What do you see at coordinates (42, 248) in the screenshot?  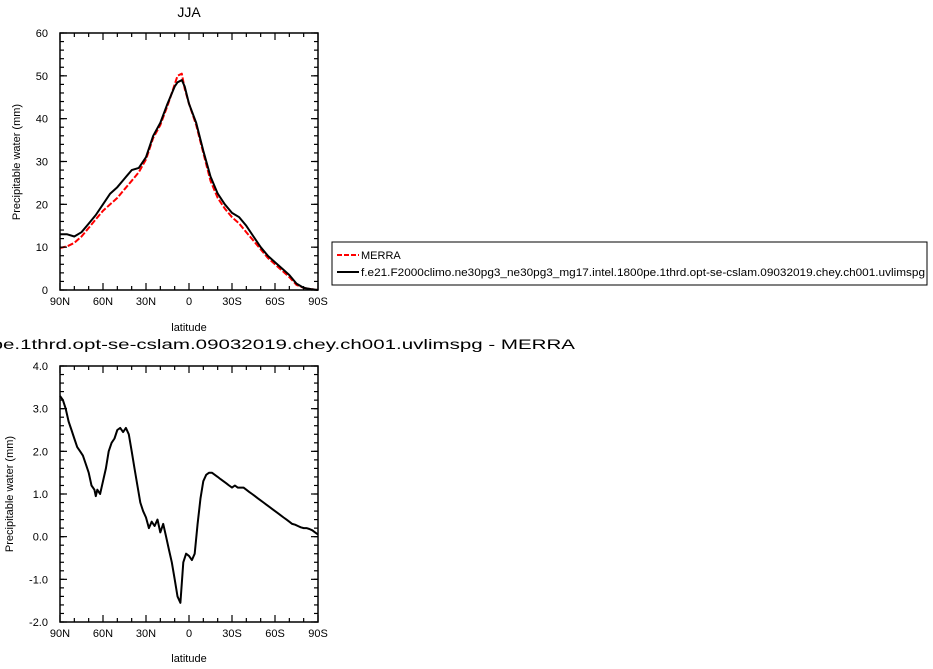 I see `y-tick-label-top: 10` at bounding box center [42, 248].